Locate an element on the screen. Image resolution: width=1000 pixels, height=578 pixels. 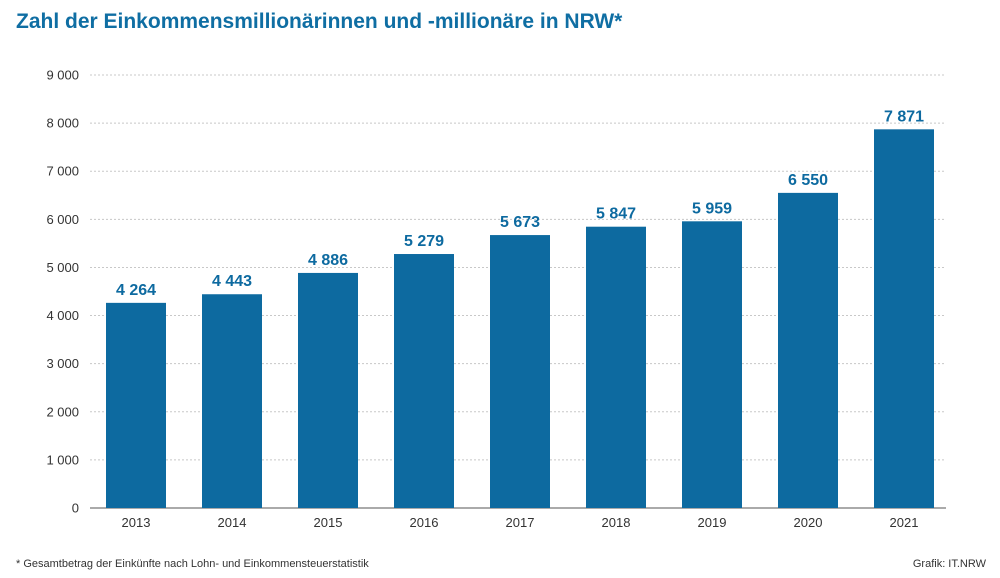
x-tick-label: 2013 is located at coordinates (136, 522).